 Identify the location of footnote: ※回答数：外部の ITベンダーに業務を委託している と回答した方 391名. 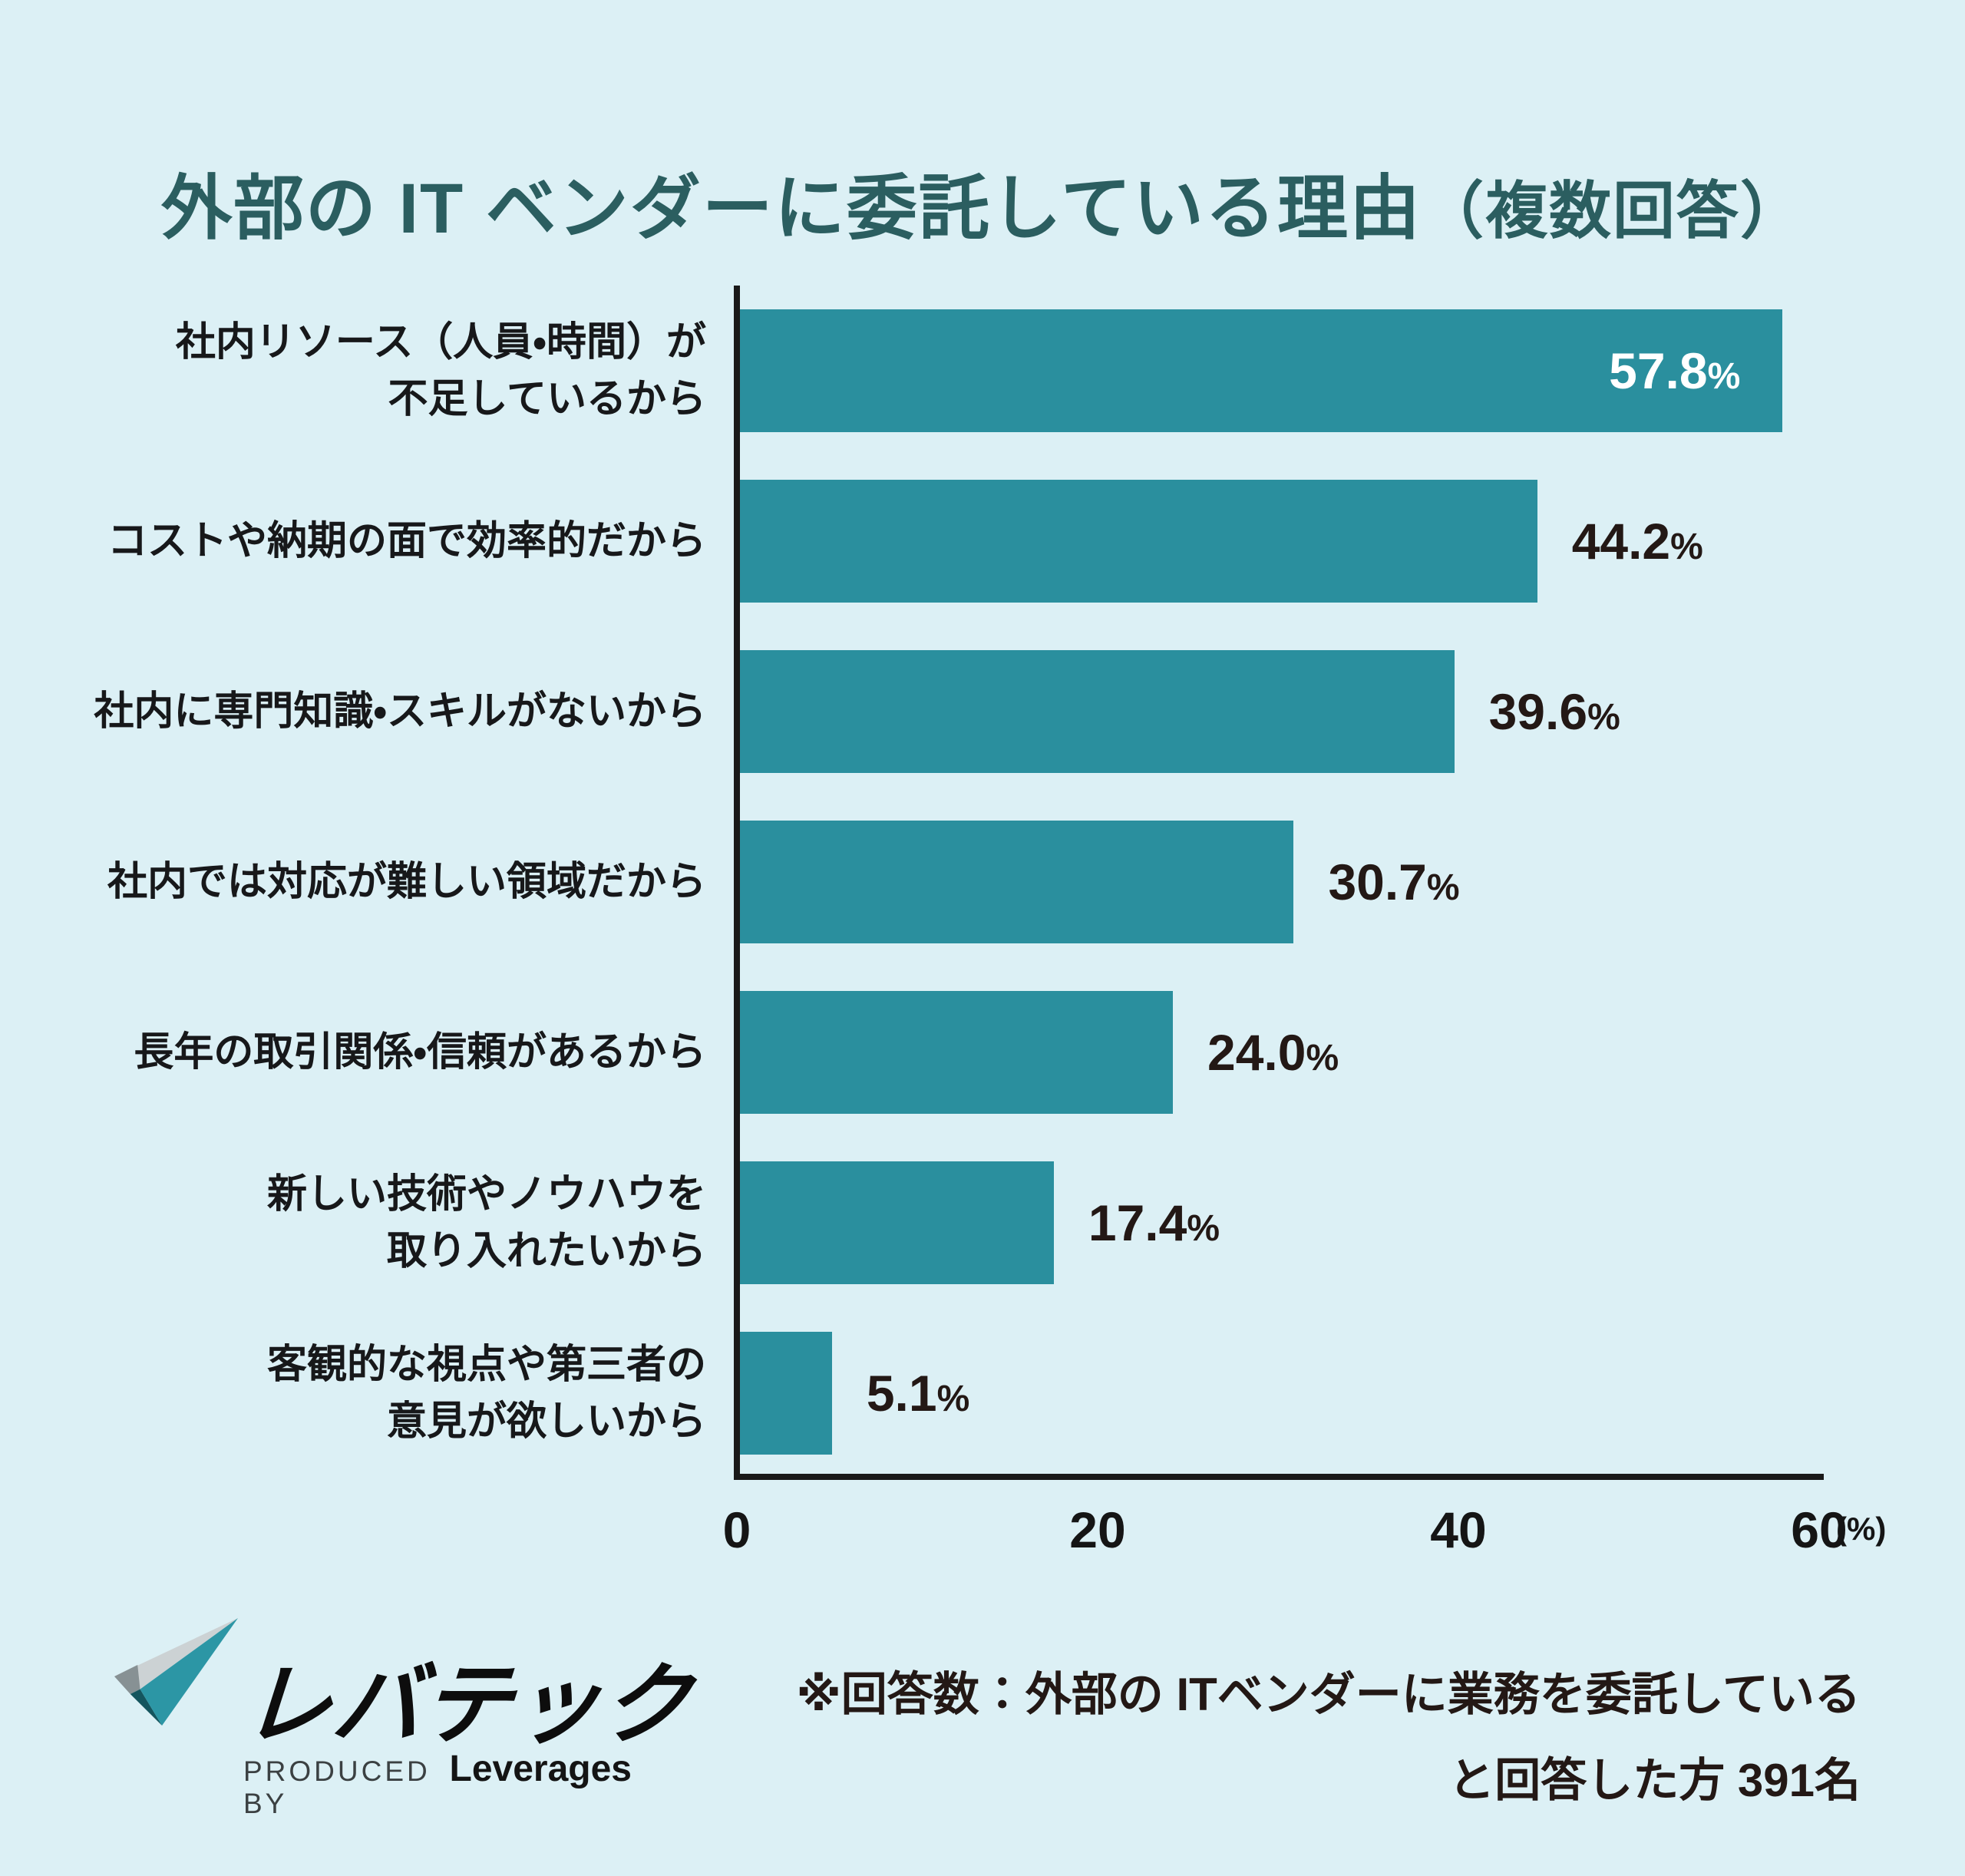
(1328, 1738).